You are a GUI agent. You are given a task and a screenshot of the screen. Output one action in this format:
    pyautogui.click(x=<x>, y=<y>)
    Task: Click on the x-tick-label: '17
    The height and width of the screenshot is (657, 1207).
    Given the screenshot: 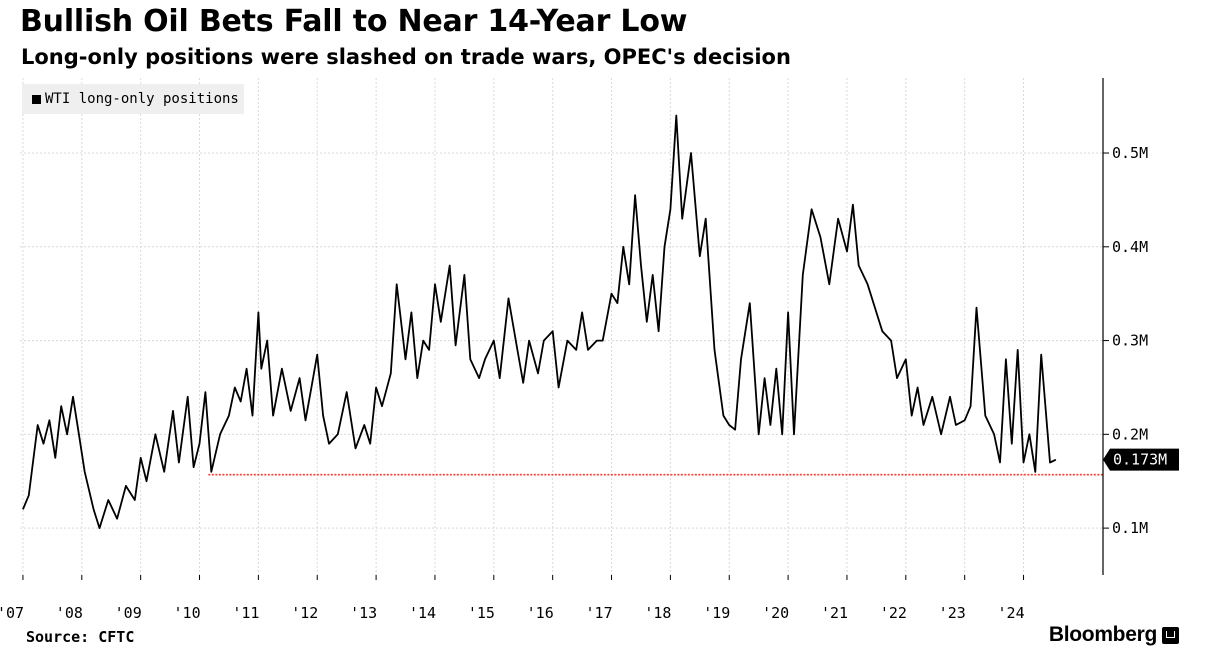 What is the action you would take?
    pyautogui.click(x=599, y=613)
    